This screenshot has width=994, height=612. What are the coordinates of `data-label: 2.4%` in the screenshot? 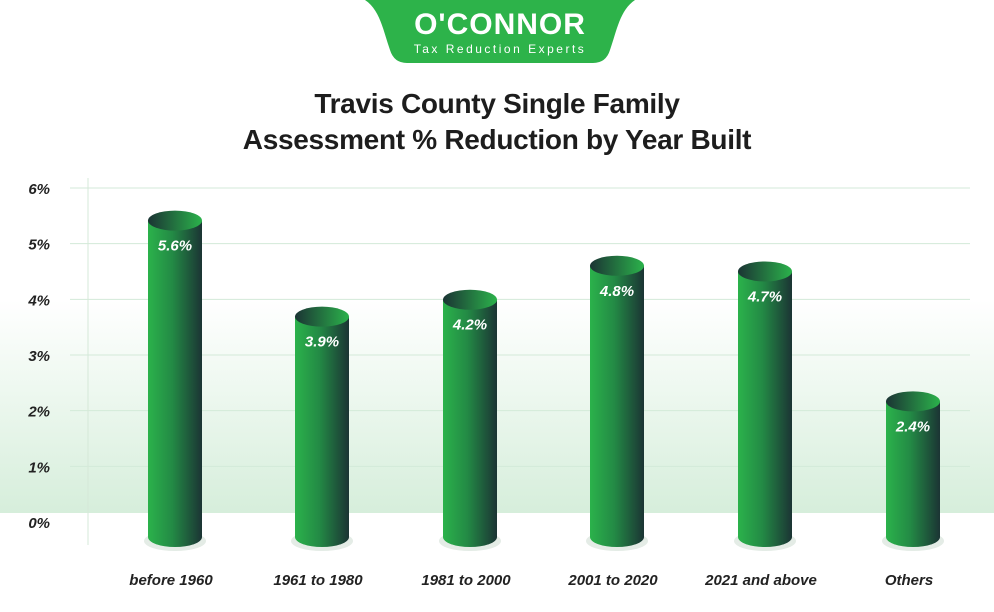 It's located at (912, 426).